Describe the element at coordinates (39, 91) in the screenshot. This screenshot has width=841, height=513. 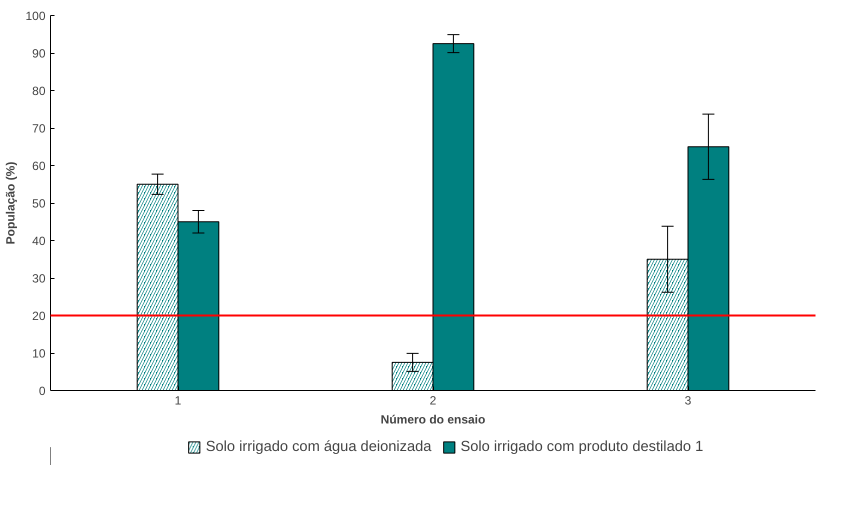
I see `y-tick-label: 80` at that location.